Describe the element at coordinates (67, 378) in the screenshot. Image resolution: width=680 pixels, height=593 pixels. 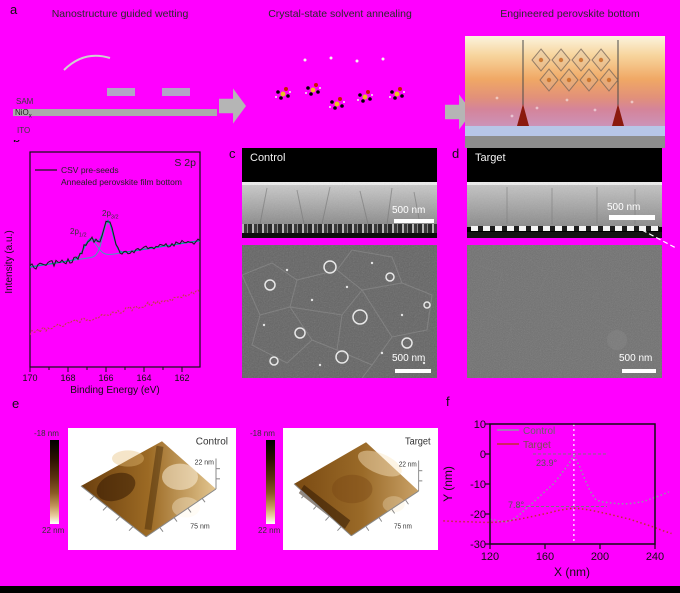
I see `svg-text: 168` at that location.